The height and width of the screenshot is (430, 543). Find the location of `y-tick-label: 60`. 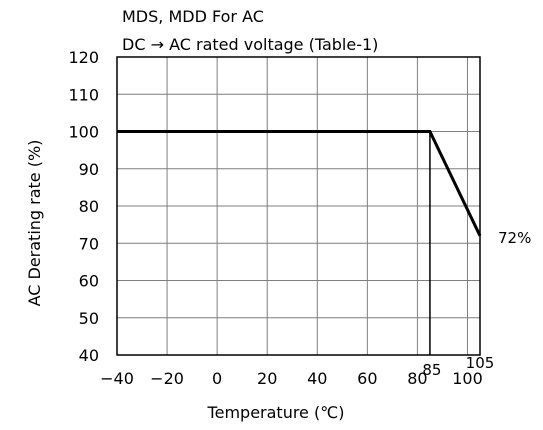

y-tick-label: 60 is located at coordinates (89, 281).